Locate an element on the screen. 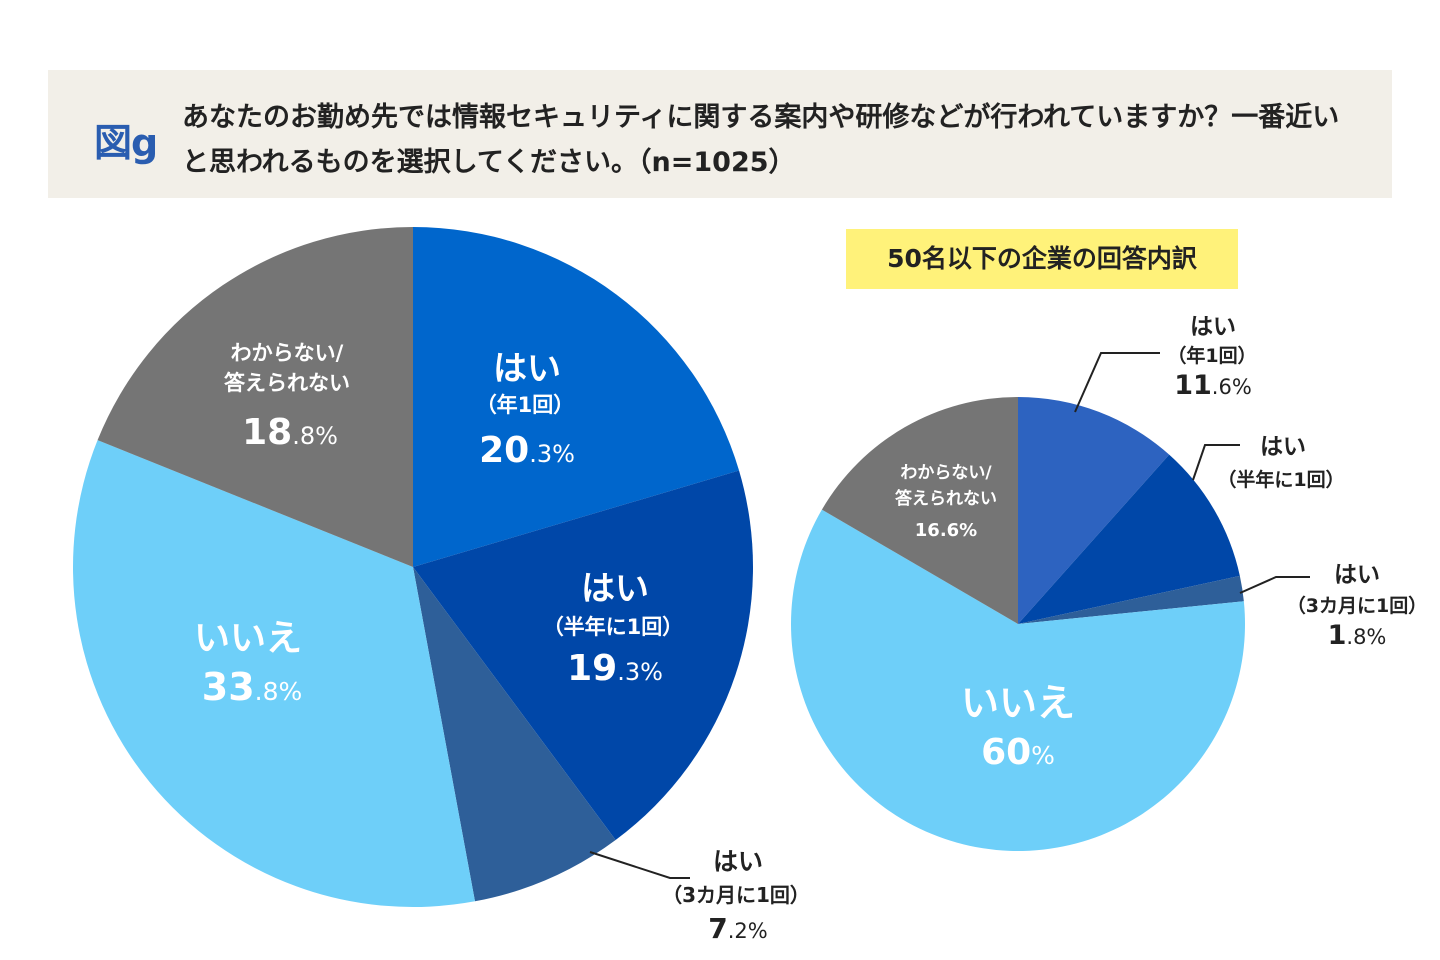  label-yes-quarterly-sub: （3カ月に1回） is located at coordinates (736, 895).